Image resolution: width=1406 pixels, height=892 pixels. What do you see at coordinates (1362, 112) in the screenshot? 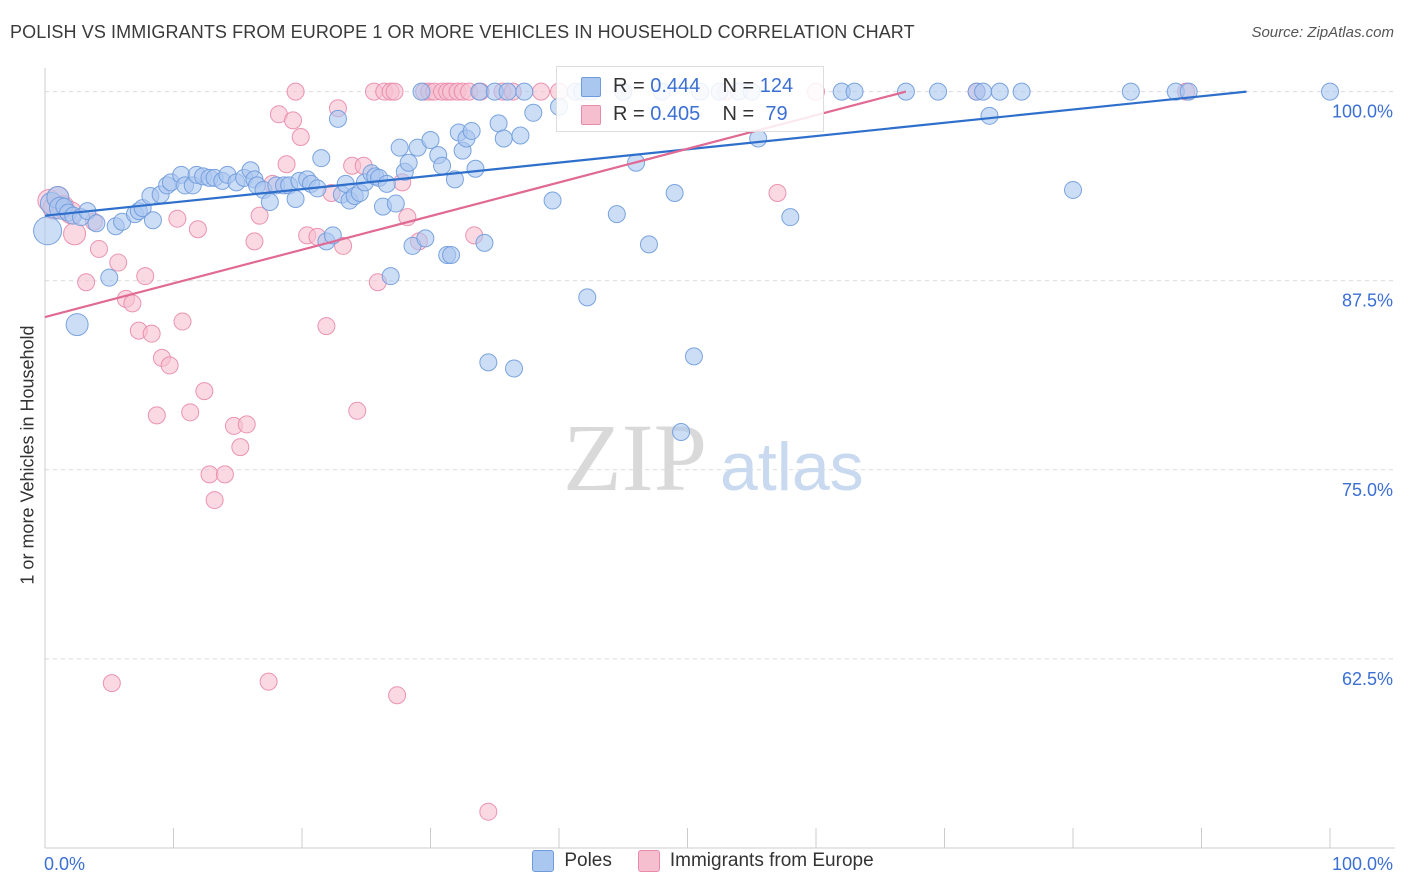
I see `y-tick-label: 100.0%` at bounding box center [1362, 112].